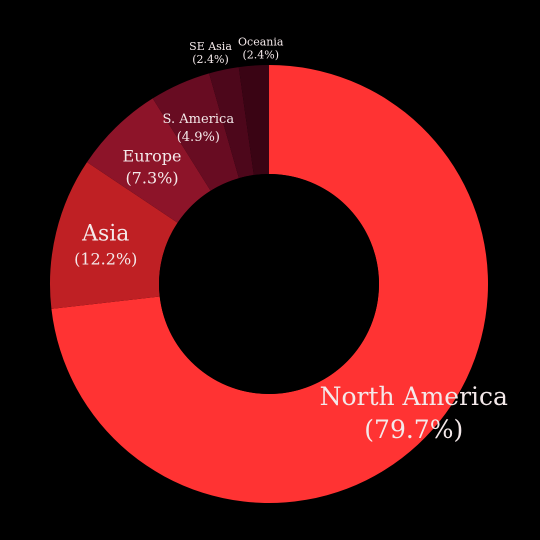 This screenshot has width=540, height=540. I want to click on slice-label-asia: Asia, so click(105, 233).